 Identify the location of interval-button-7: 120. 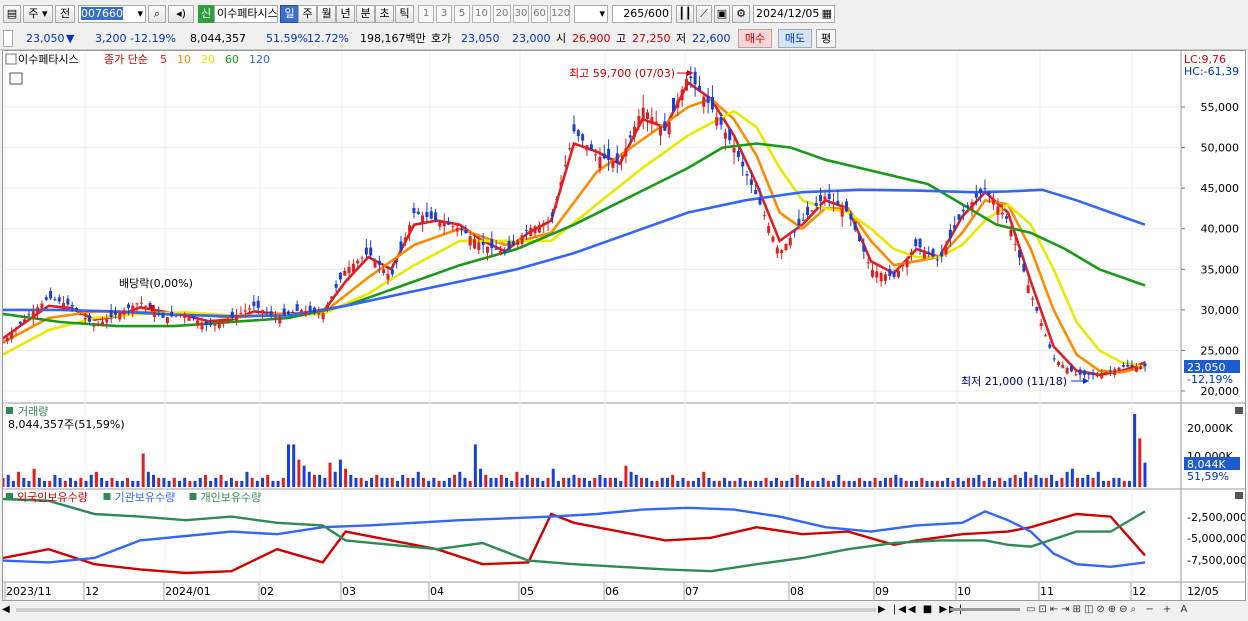
(560, 14).